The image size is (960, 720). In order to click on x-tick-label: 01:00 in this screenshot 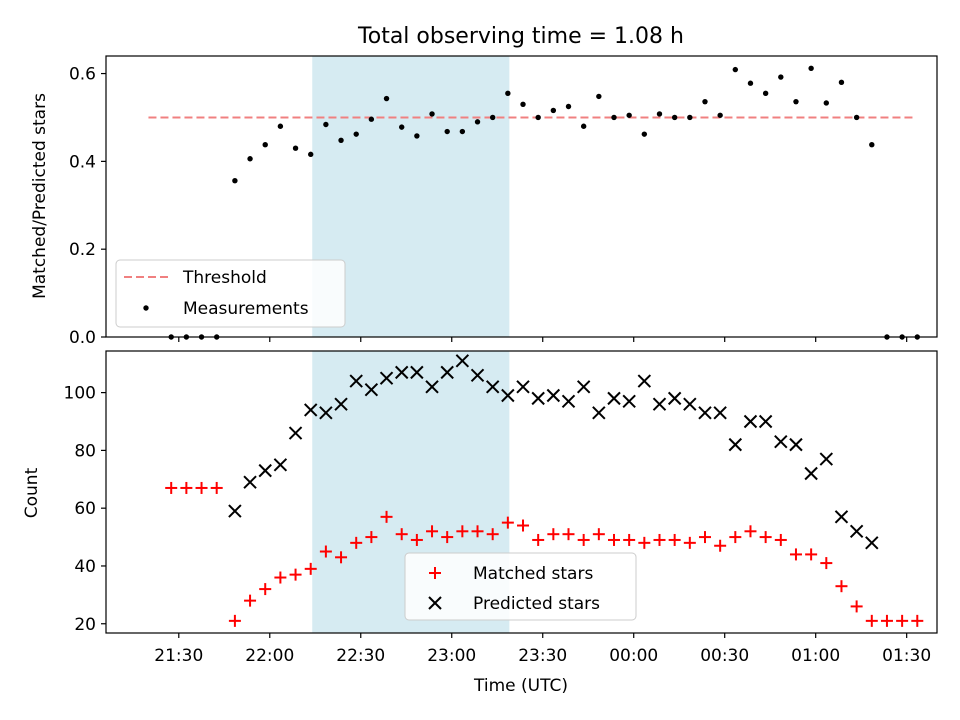, I will do `click(815, 656)`.